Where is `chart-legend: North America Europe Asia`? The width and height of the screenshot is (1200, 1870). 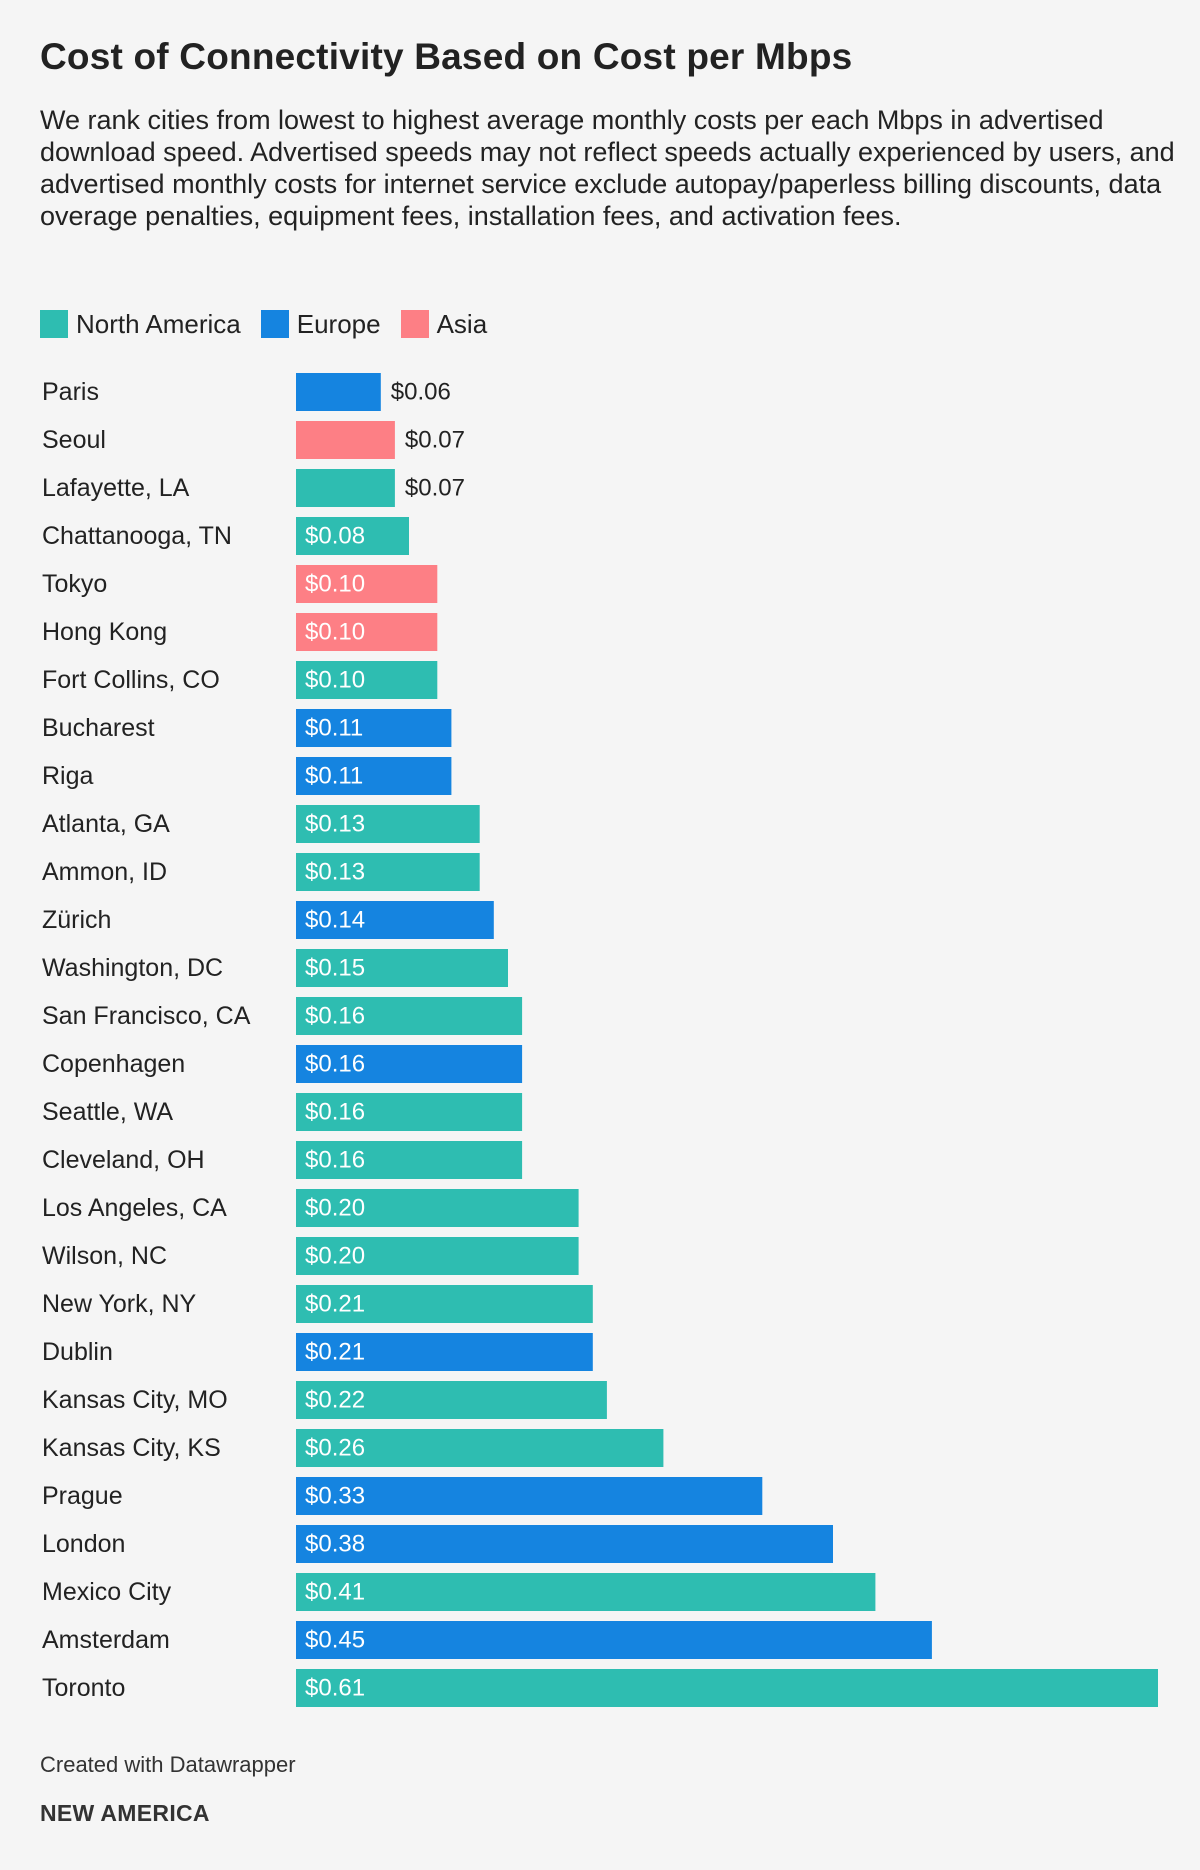
chart-legend: North America Europe Asia is located at coordinates (273, 324).